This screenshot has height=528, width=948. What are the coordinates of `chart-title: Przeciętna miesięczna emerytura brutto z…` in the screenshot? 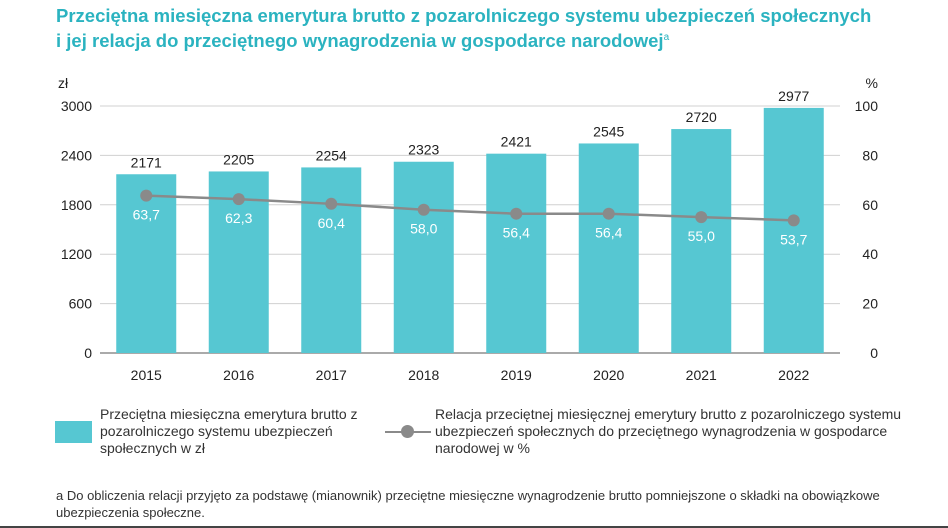 It's located at (496, 28).